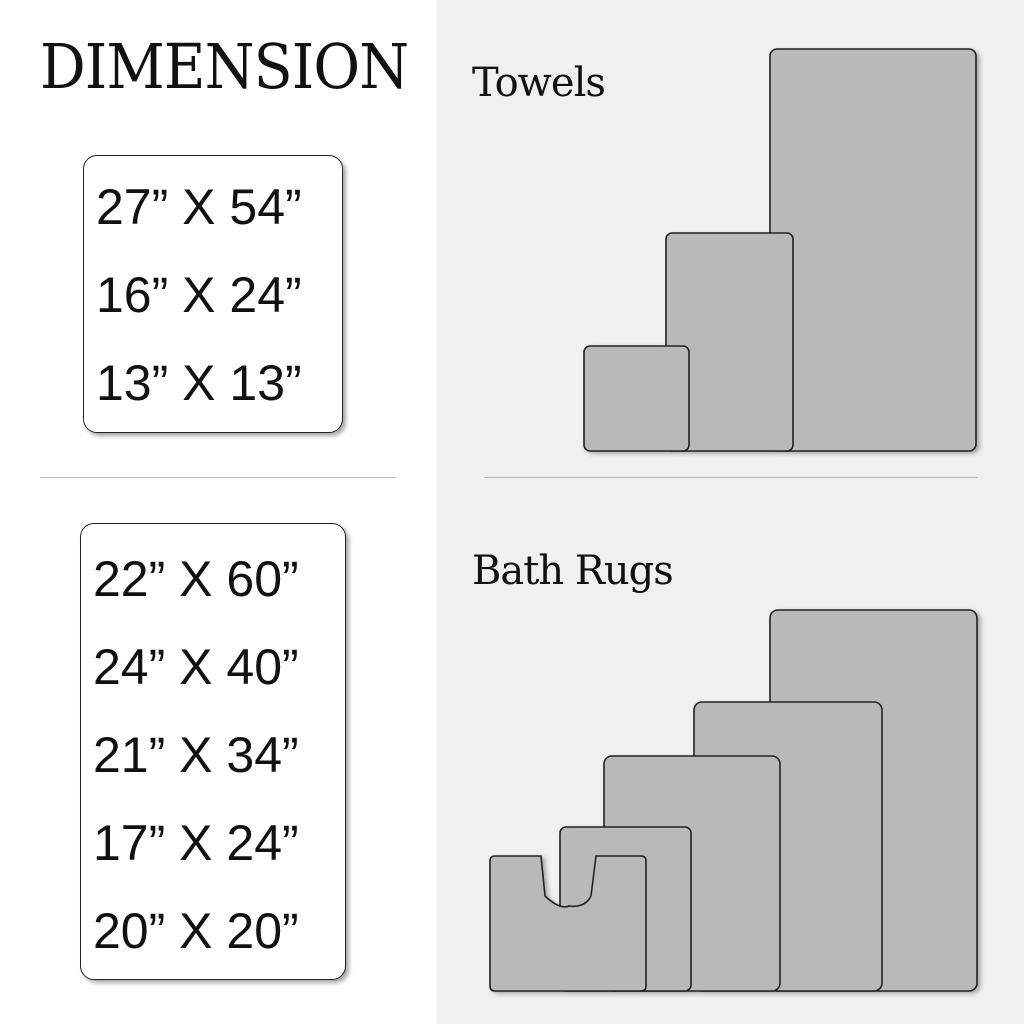 The image size is (1024, 1024). Describe the element at coordinates (218, 477) in the screenshot. I see `left-divider` at that location.